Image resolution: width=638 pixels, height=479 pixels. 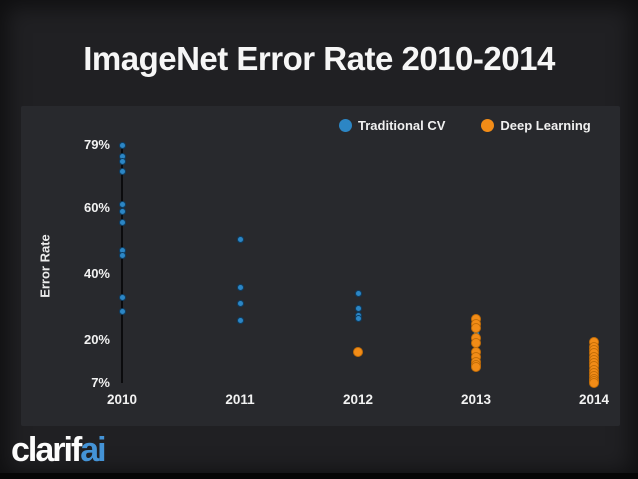 What do you see at coordinates (96, 144) in the screenshot?
I see `y-tick-label: 79%` at bounding box center [96, 144].